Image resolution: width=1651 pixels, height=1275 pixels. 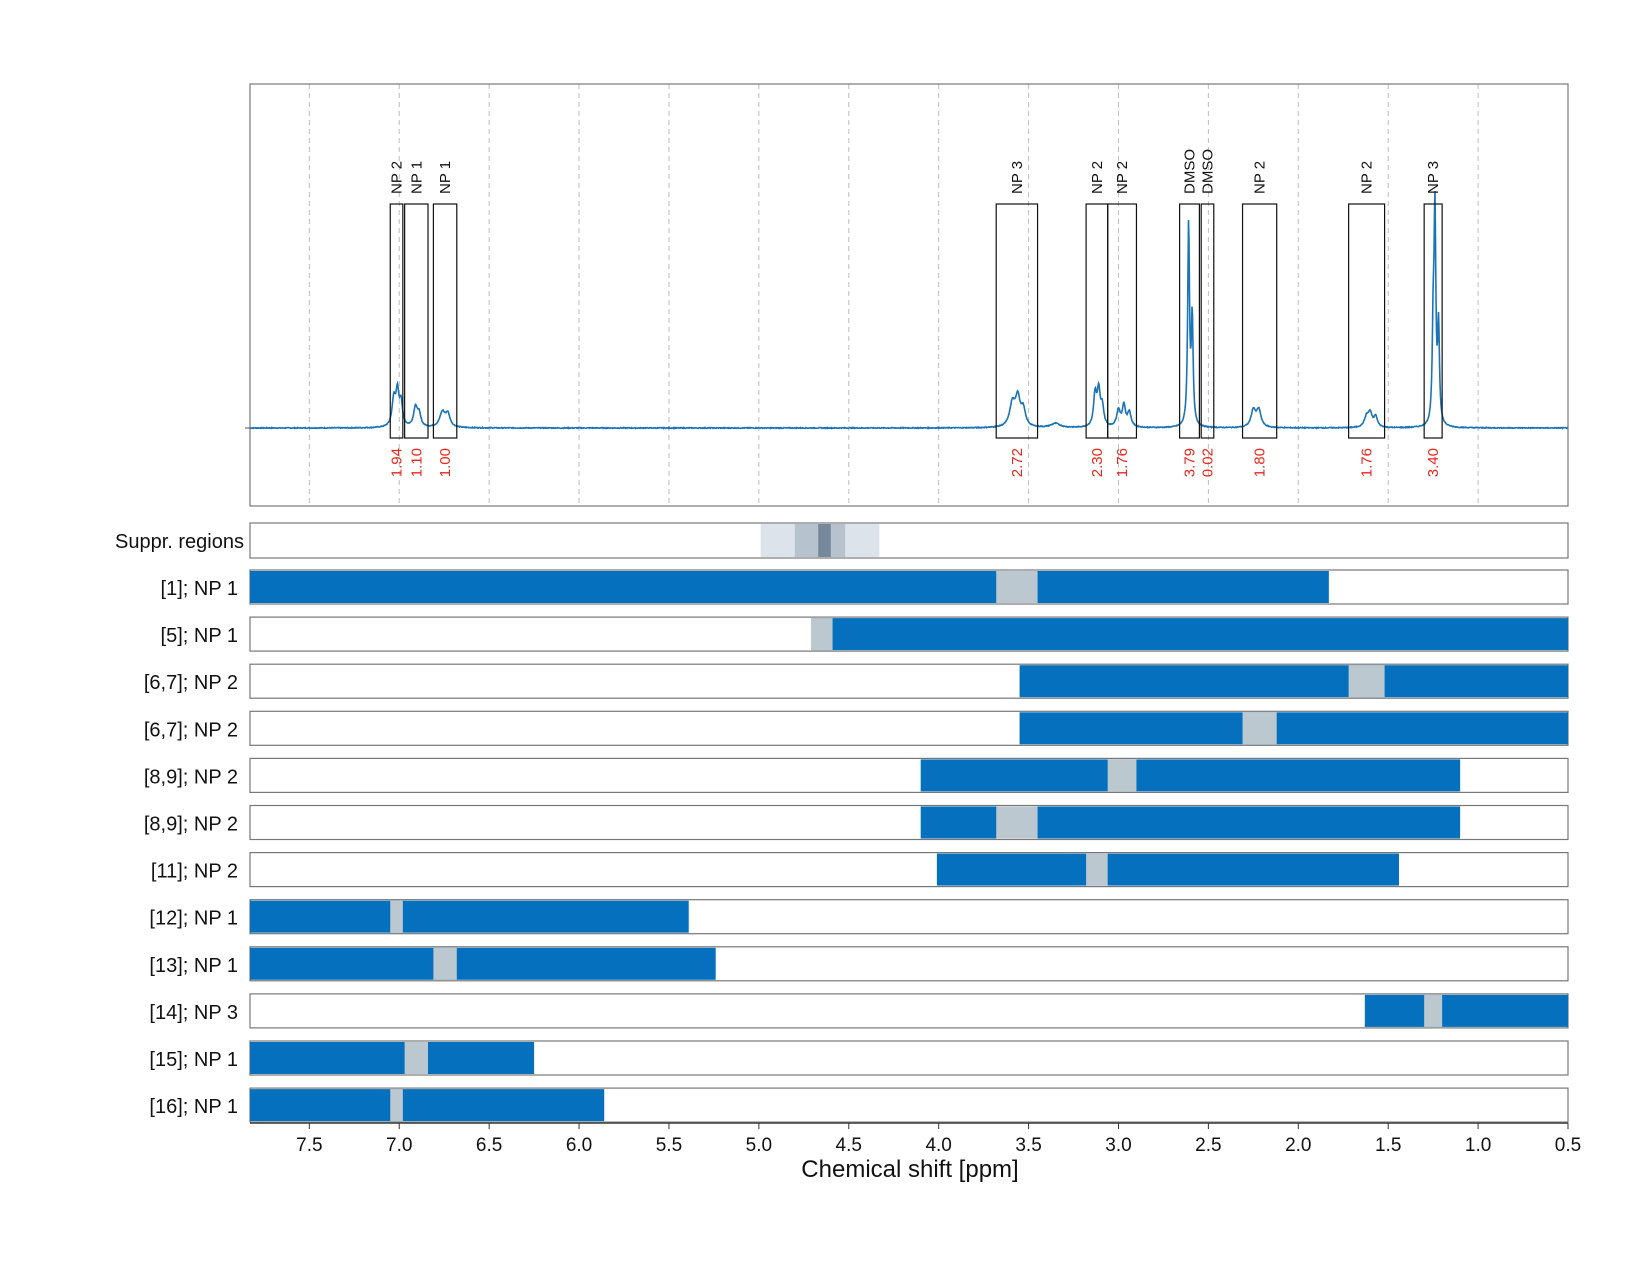 I want to click on row-label: [15]; NP 1, so click(x=193, y=1060).